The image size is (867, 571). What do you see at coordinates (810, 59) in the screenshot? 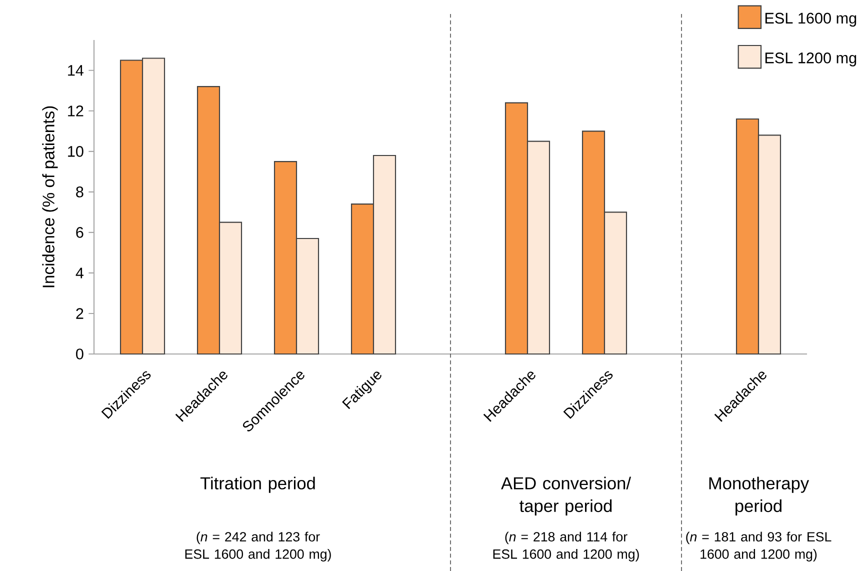
I see `legend-label: ESL 1200 mg` at bounding box center [810, 59].